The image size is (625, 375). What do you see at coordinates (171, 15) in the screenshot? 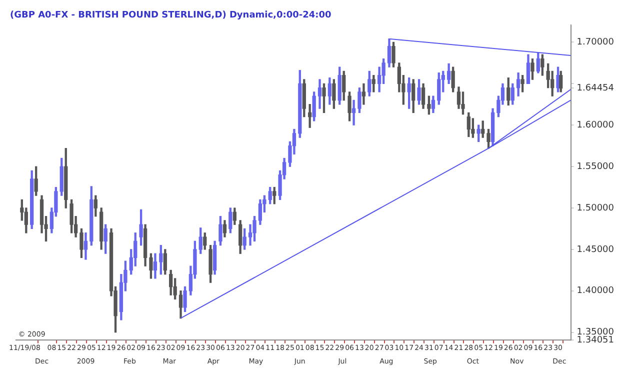
I see `chart-title: (GBP A0-FX - BRITISH POUND STERLING,D) Dynamic,0:00-24:00` at bounding box center [171, 15].